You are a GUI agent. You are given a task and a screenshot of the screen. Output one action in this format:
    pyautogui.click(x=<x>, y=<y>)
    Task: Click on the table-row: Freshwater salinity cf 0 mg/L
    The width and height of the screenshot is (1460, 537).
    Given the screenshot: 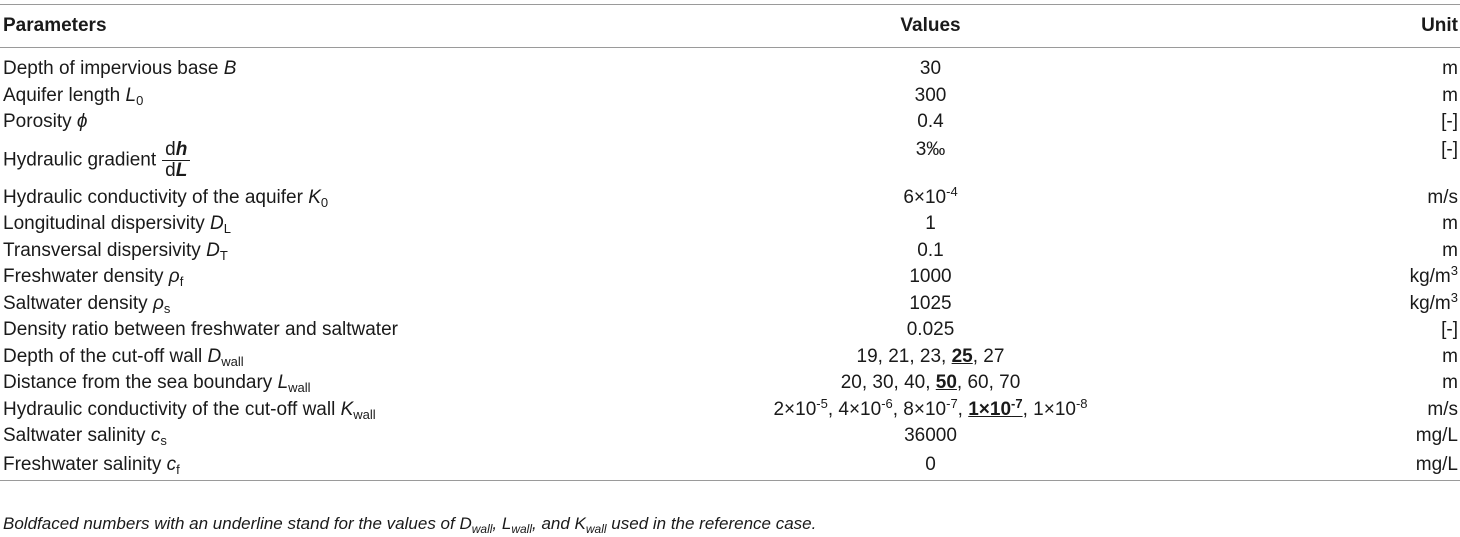 What is the action you would take?
    pyautogui.click(x=730, y=465)
    